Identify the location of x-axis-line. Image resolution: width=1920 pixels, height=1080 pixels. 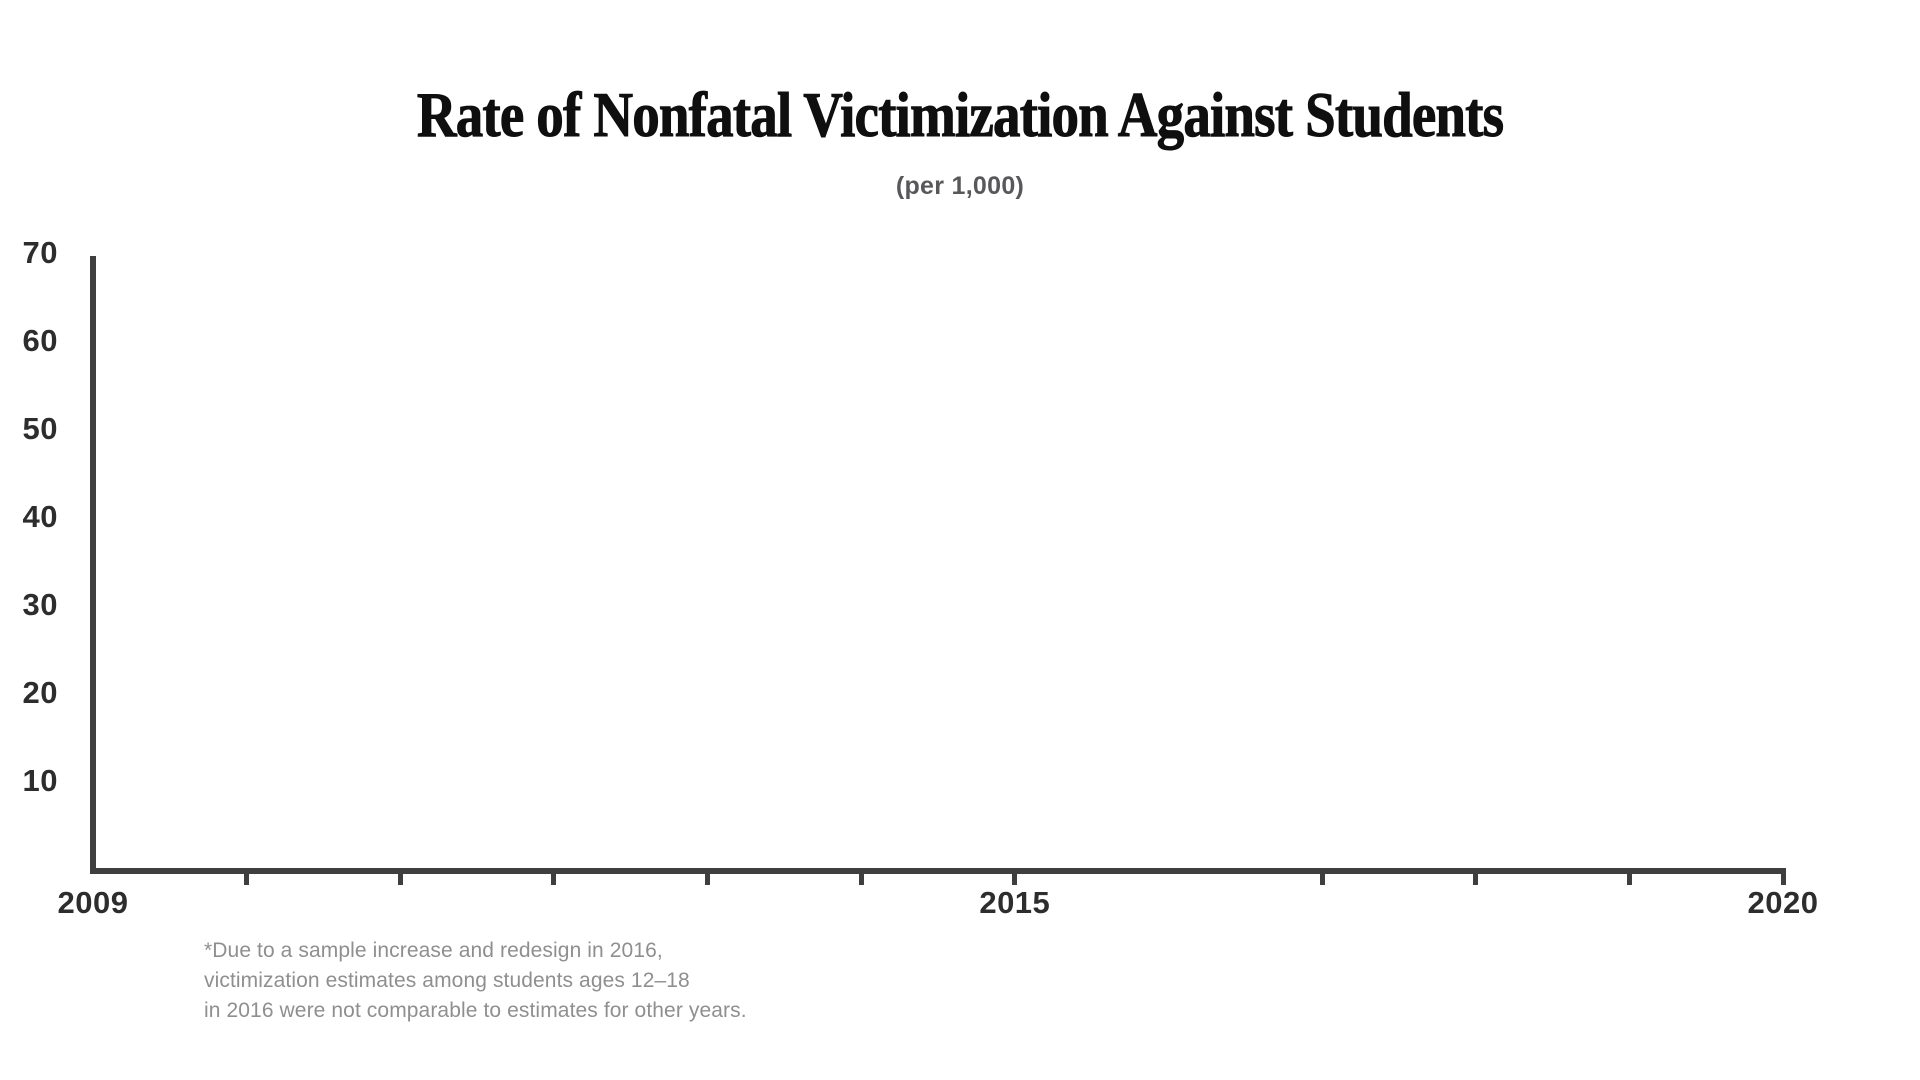
(938, 871).